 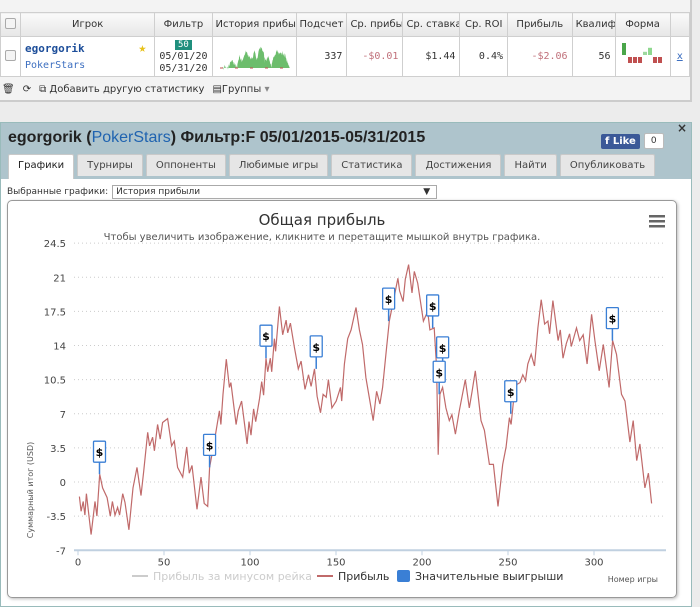 What do you see at coordinates (78, 562) in the screenshot?
I see `x-tick-label: 0` at bounding box center [78, 562].